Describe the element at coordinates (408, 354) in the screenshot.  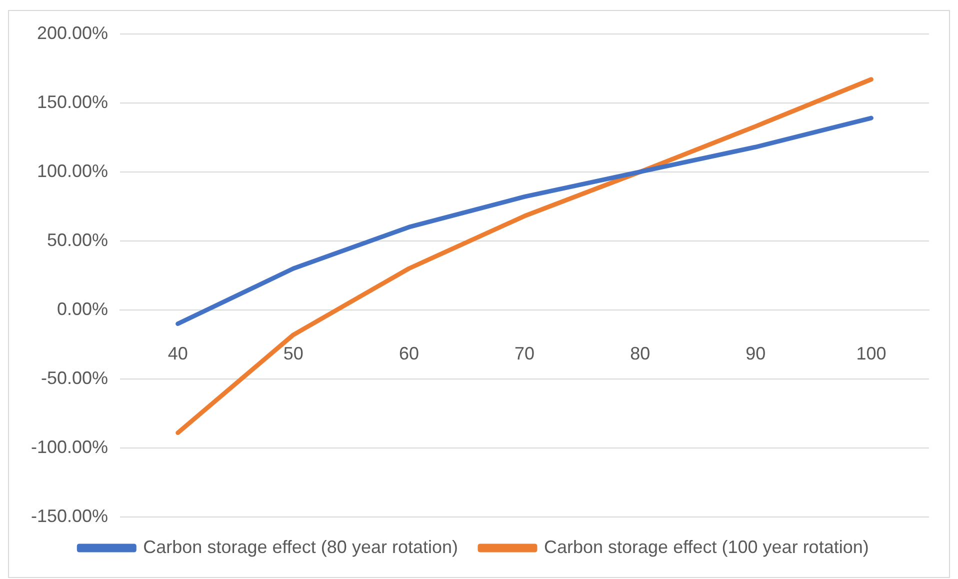
I see `x-tick-label: 60` at that location.